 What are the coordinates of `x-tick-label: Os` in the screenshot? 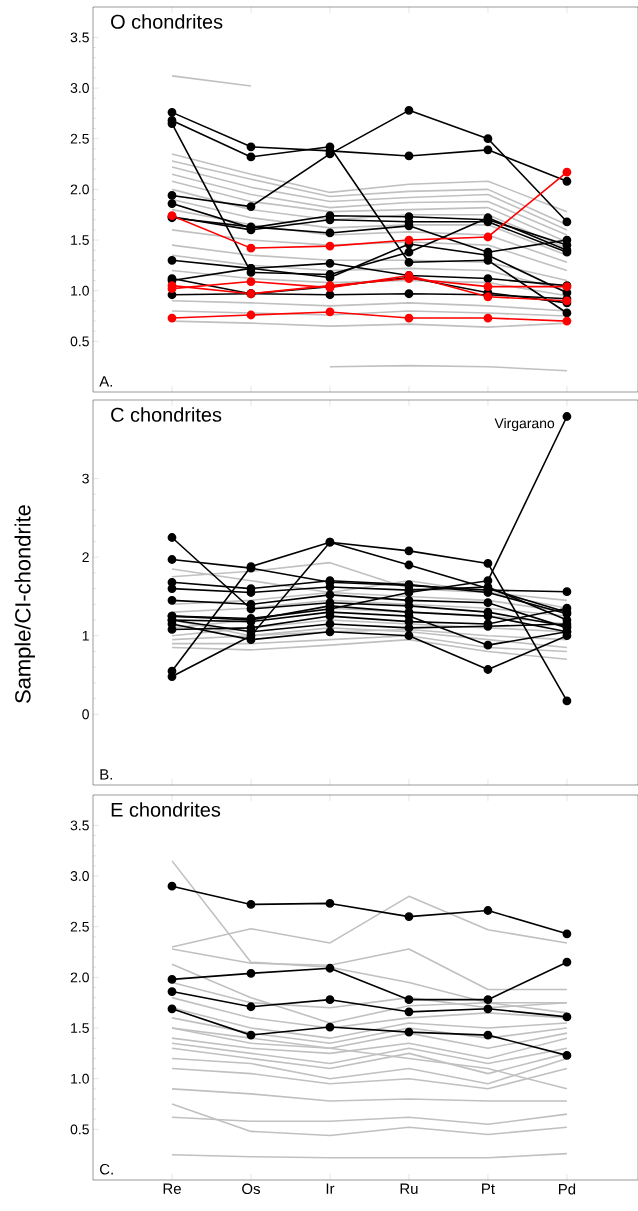 It's located at (251, 1189).